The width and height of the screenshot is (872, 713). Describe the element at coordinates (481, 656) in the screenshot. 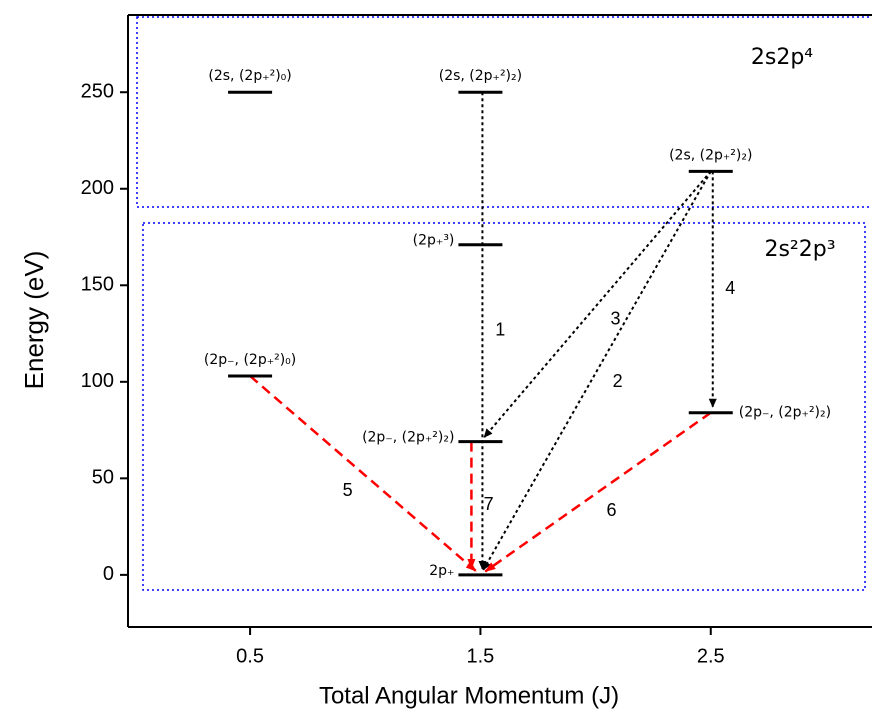

I see `x-tick-label: 1.5` at that location.